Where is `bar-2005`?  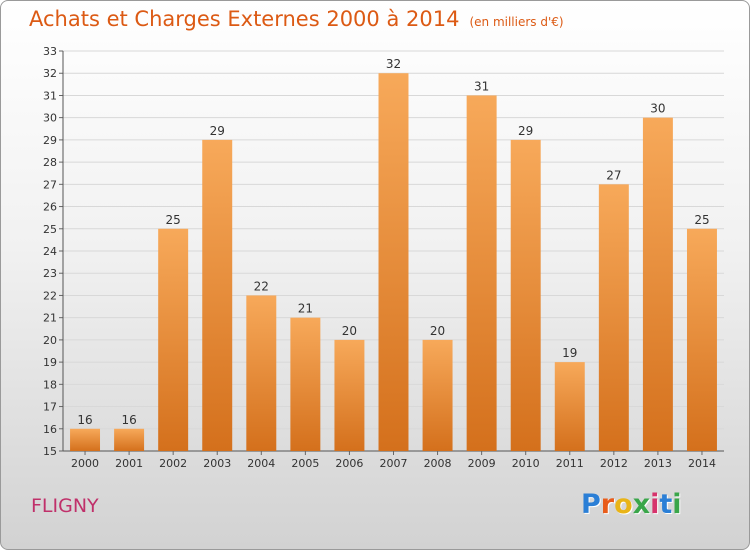 bar-2005 is located at coordinates (305, 384).